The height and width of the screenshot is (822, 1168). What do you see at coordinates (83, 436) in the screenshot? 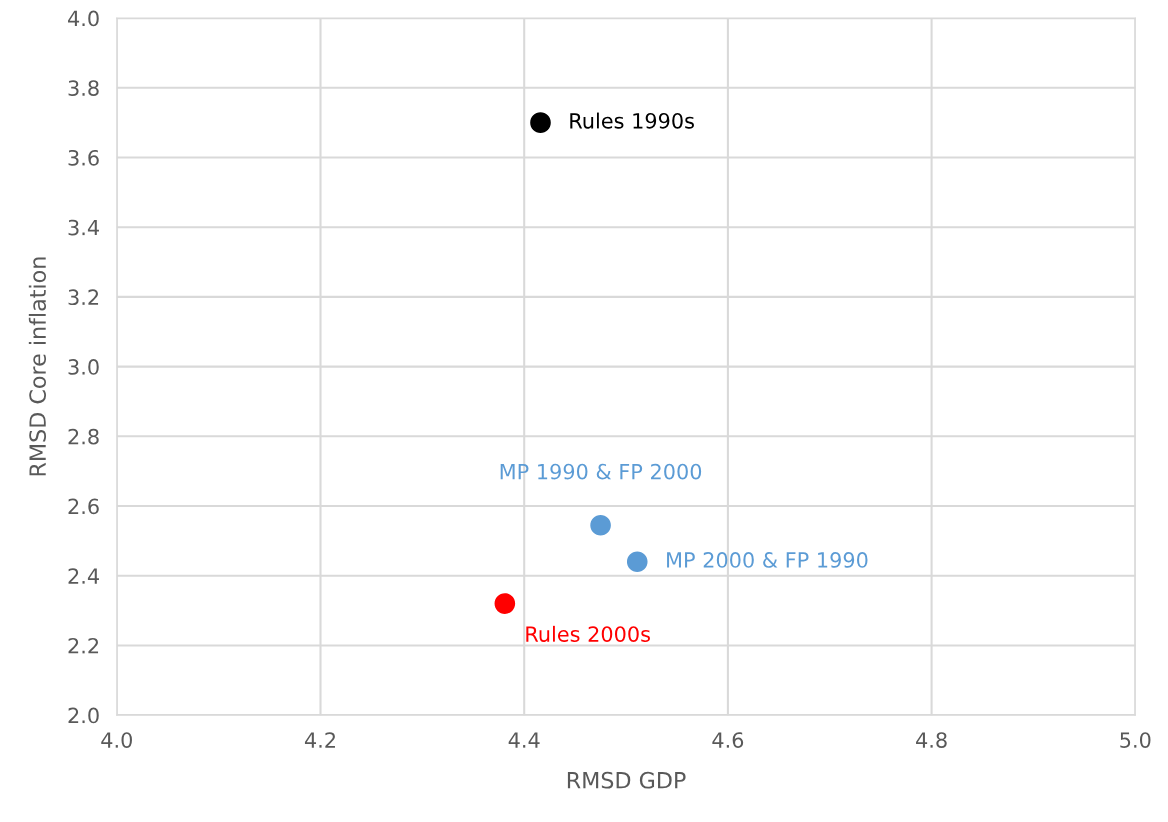
I see `y-tick-label: 2.8` at bounding box center [83, 436].